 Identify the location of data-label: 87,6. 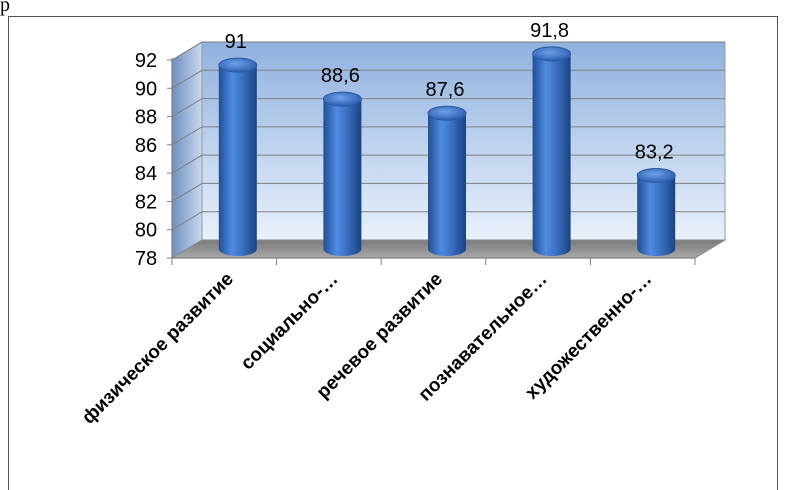
(445, 90).